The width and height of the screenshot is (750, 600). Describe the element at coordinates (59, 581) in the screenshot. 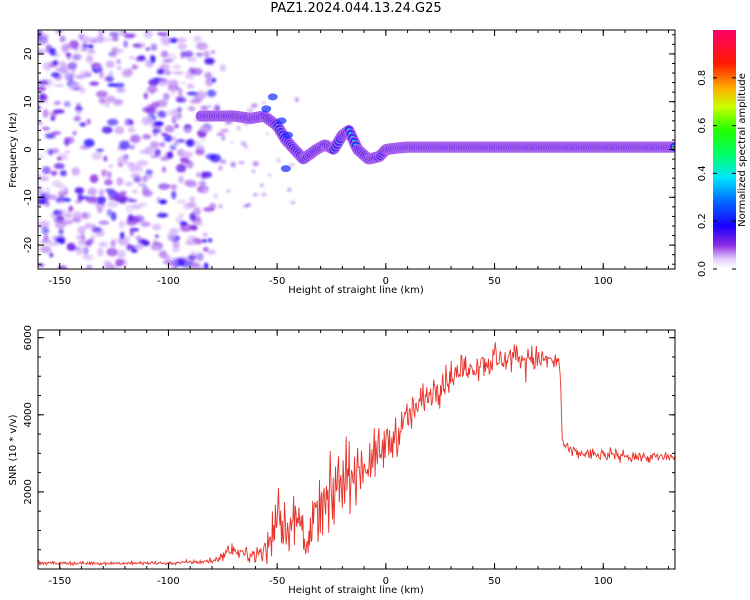

I see `x-tick-label: -150` at that location.